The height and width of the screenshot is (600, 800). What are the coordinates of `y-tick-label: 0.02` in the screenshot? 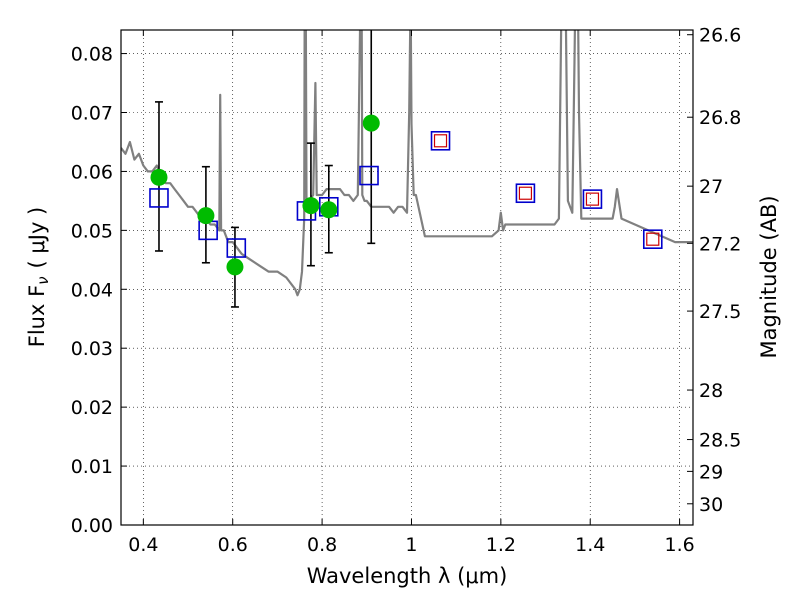 It's located at (92, 408).